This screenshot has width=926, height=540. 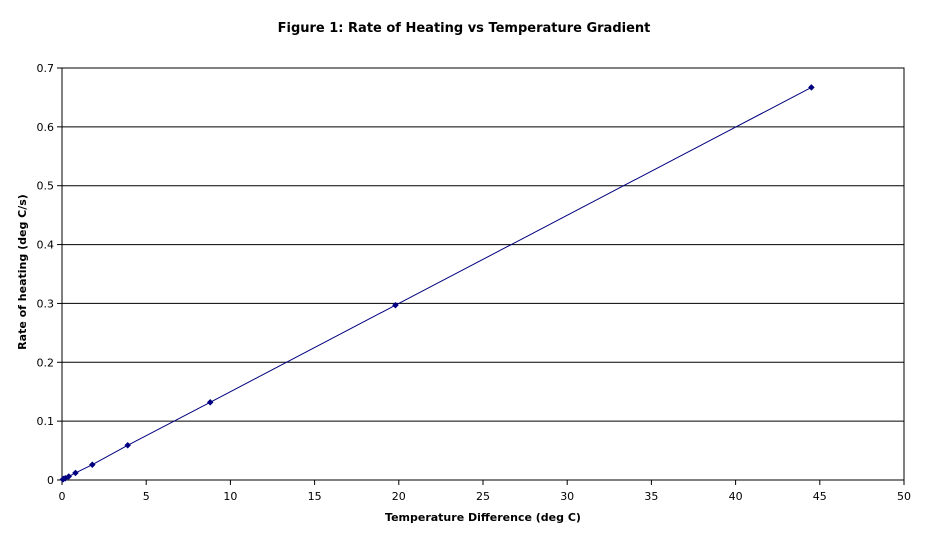 What do you see at coordinates (46, 303) in the screenshot?
I see `y-tick-label: 0.3` at bounding box center [46, 303].